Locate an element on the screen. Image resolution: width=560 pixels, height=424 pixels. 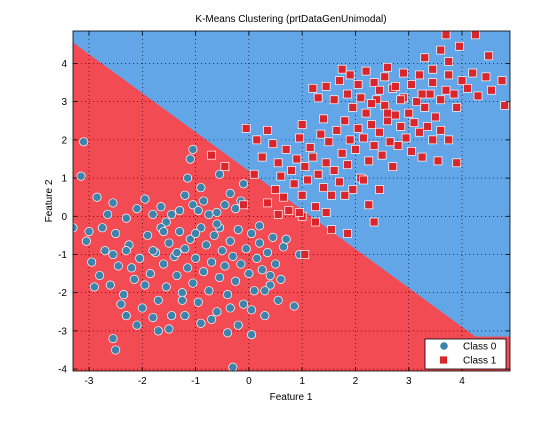
x-tick-label: 1 is located at coordinates (302, 381).